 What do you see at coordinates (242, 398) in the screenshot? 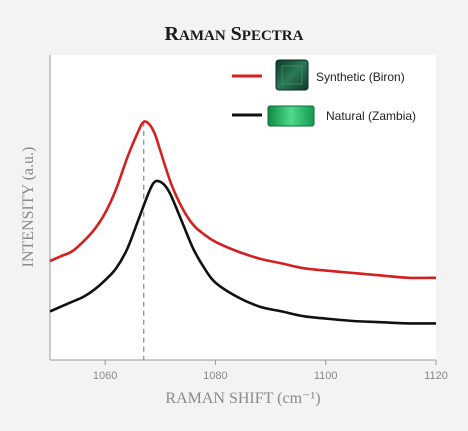
I see `x-axis-title: RAMAN SHIFT (cm⁻¹)` at bounding box center [242, 398].